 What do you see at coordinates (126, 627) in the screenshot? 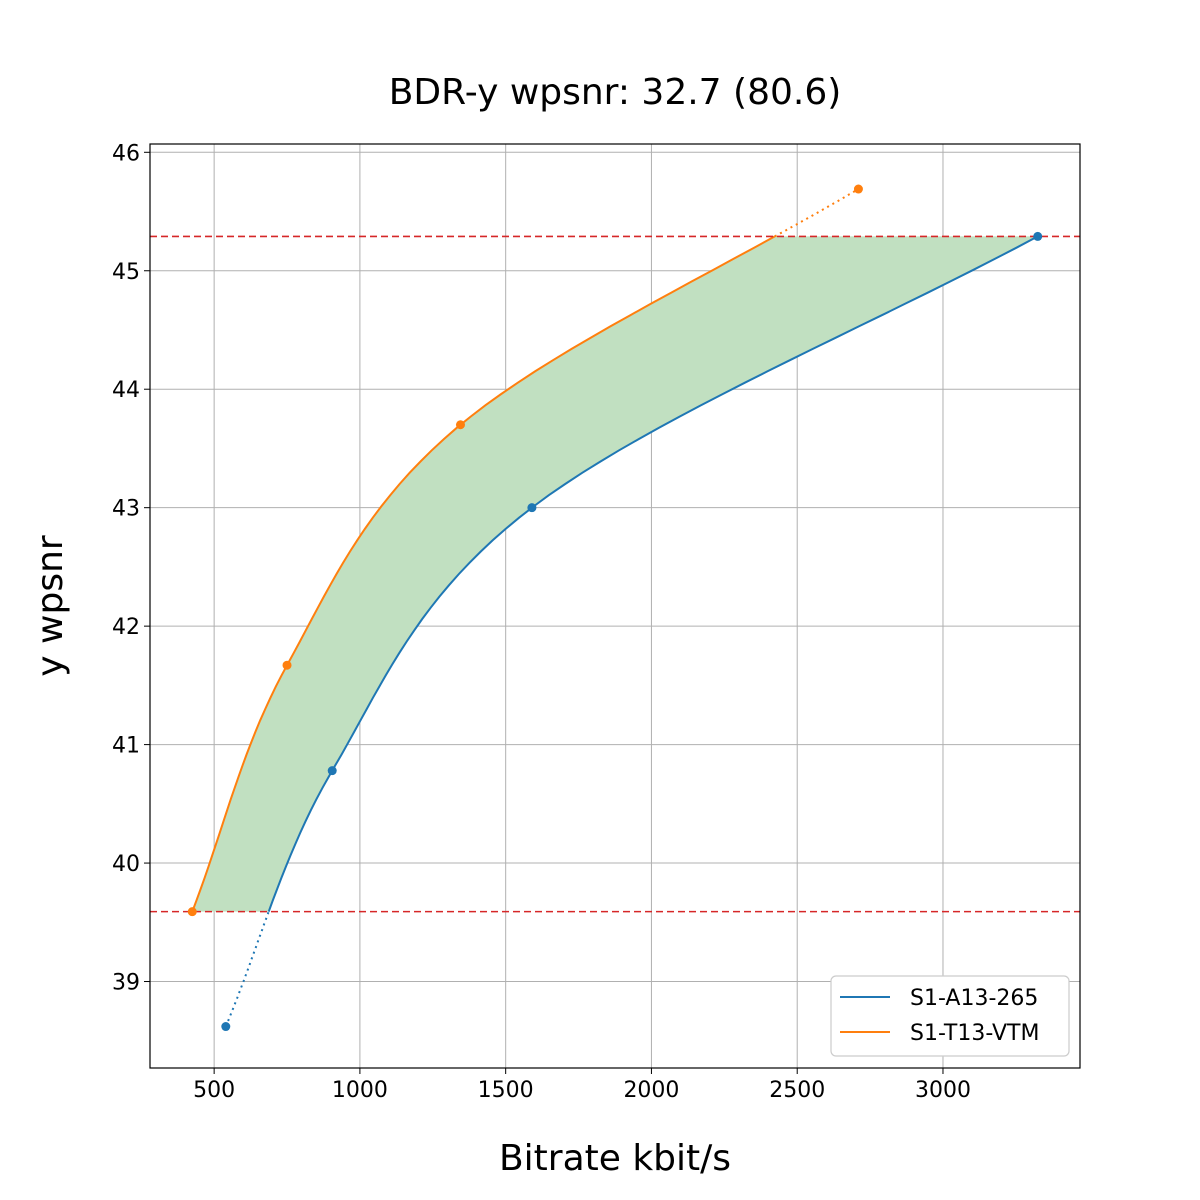
I see `y-tick-label: 42` at bounding box center [126, 627].